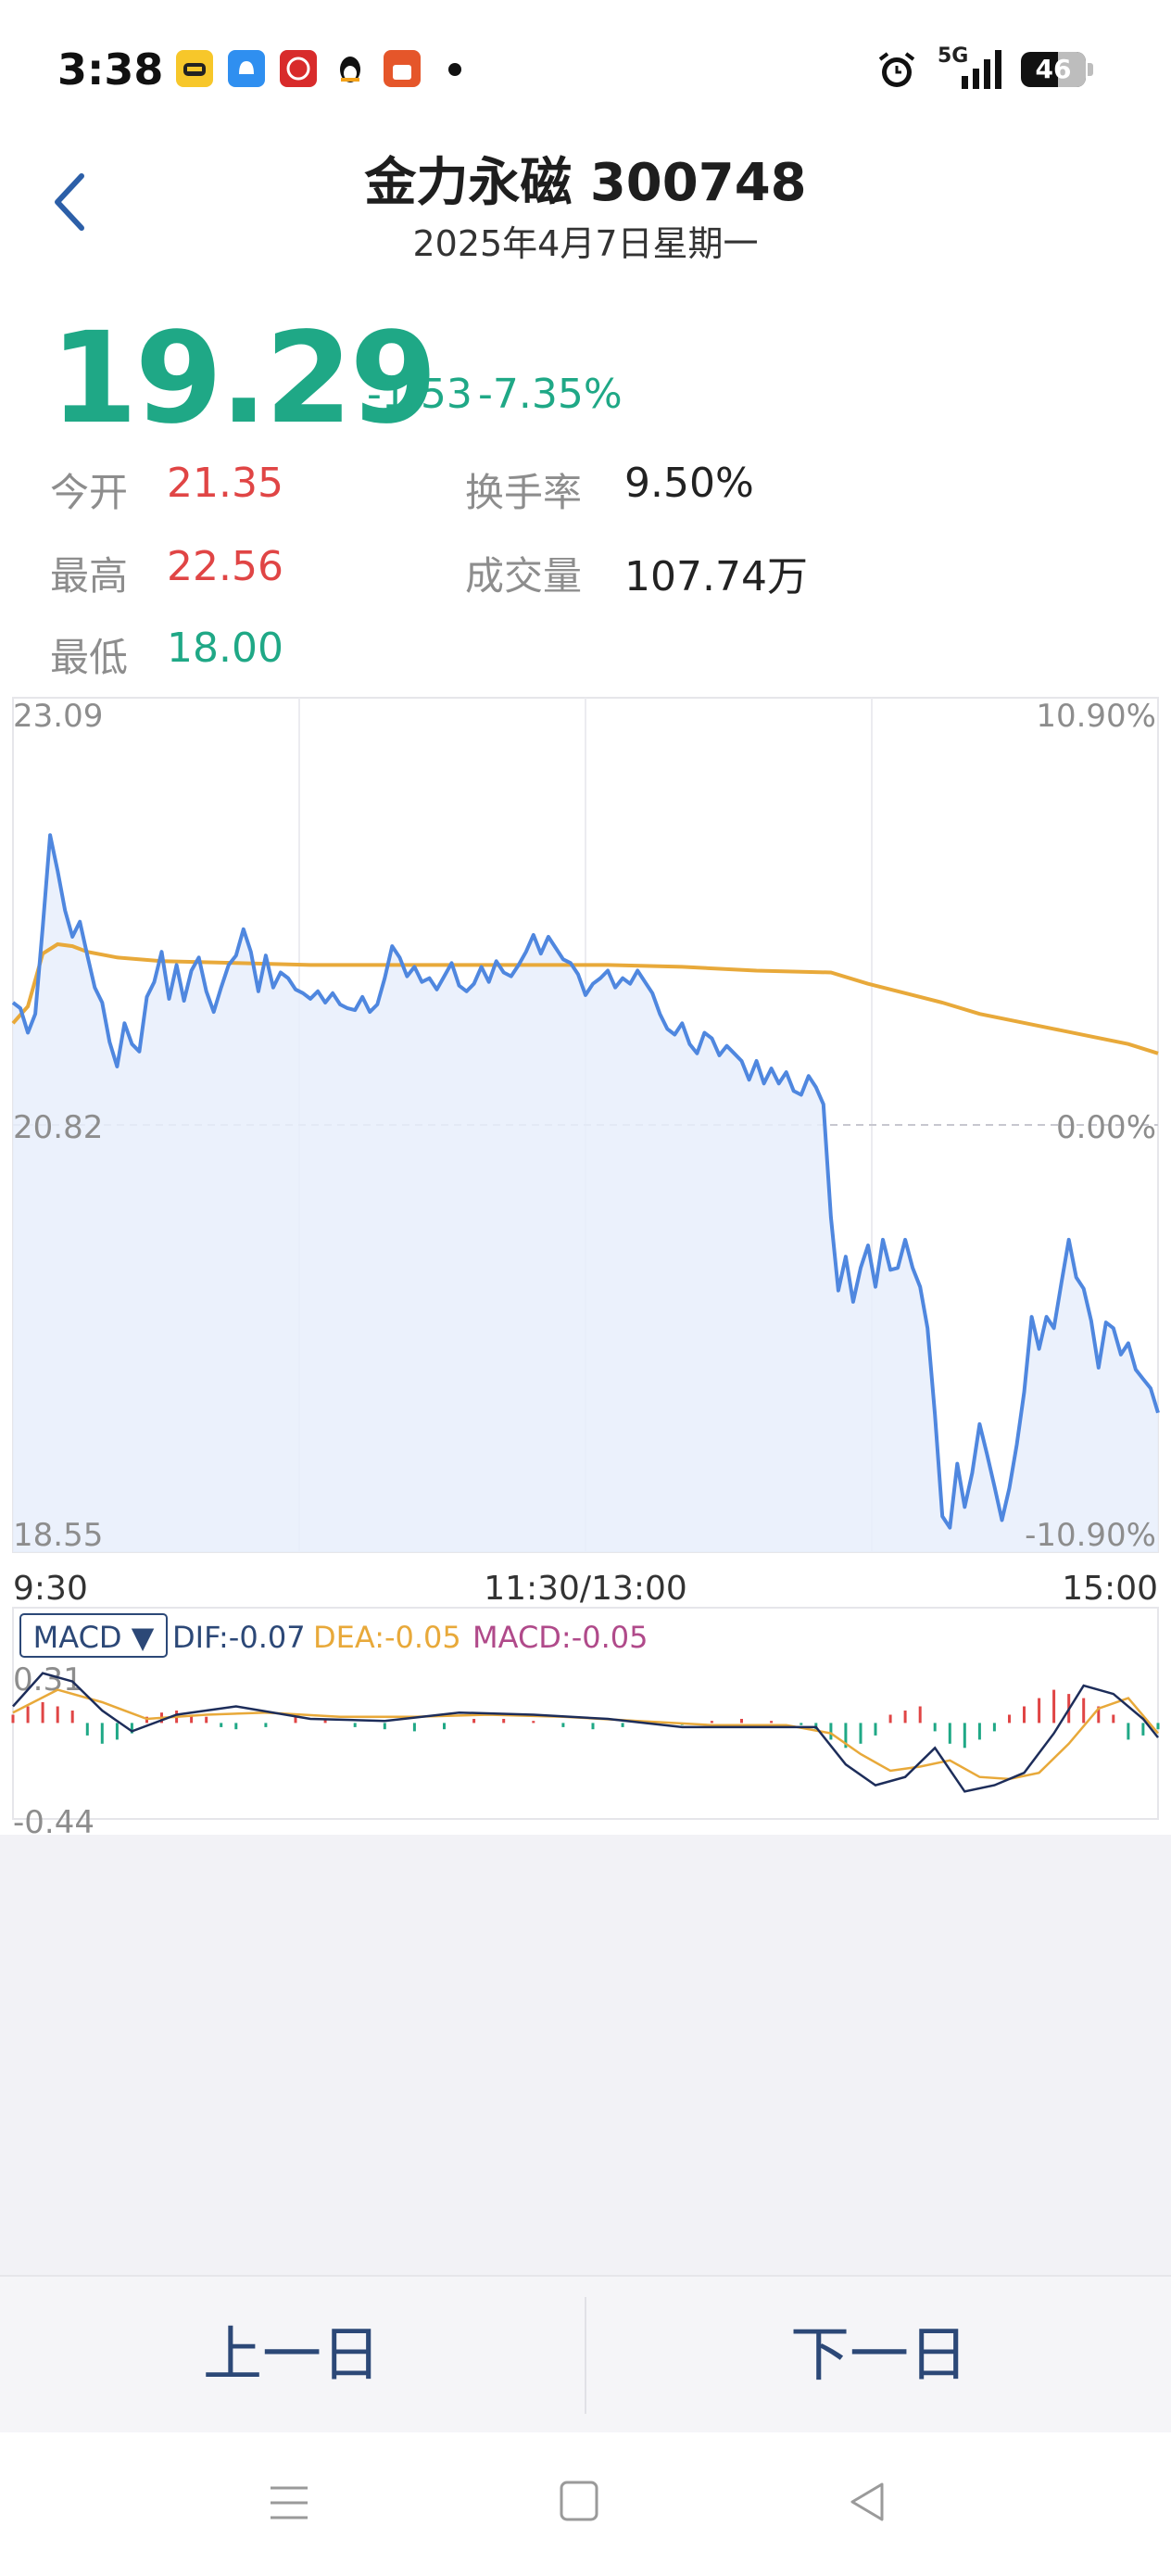  I want to click on back-button, so click(76, 202).